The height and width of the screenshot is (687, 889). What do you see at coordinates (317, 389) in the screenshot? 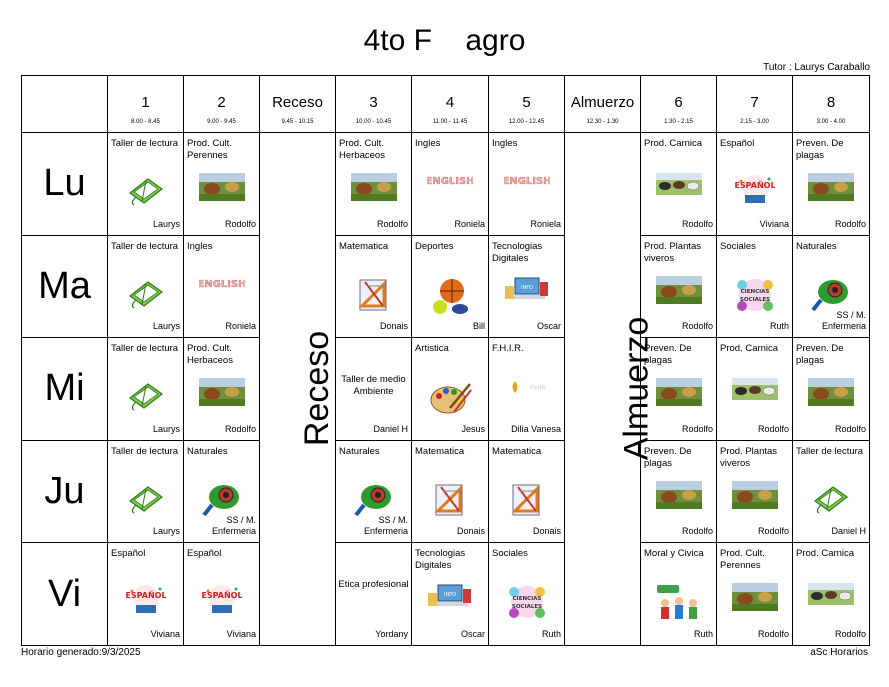
I see `break-label: Receso` at bounding box center [317, 389].